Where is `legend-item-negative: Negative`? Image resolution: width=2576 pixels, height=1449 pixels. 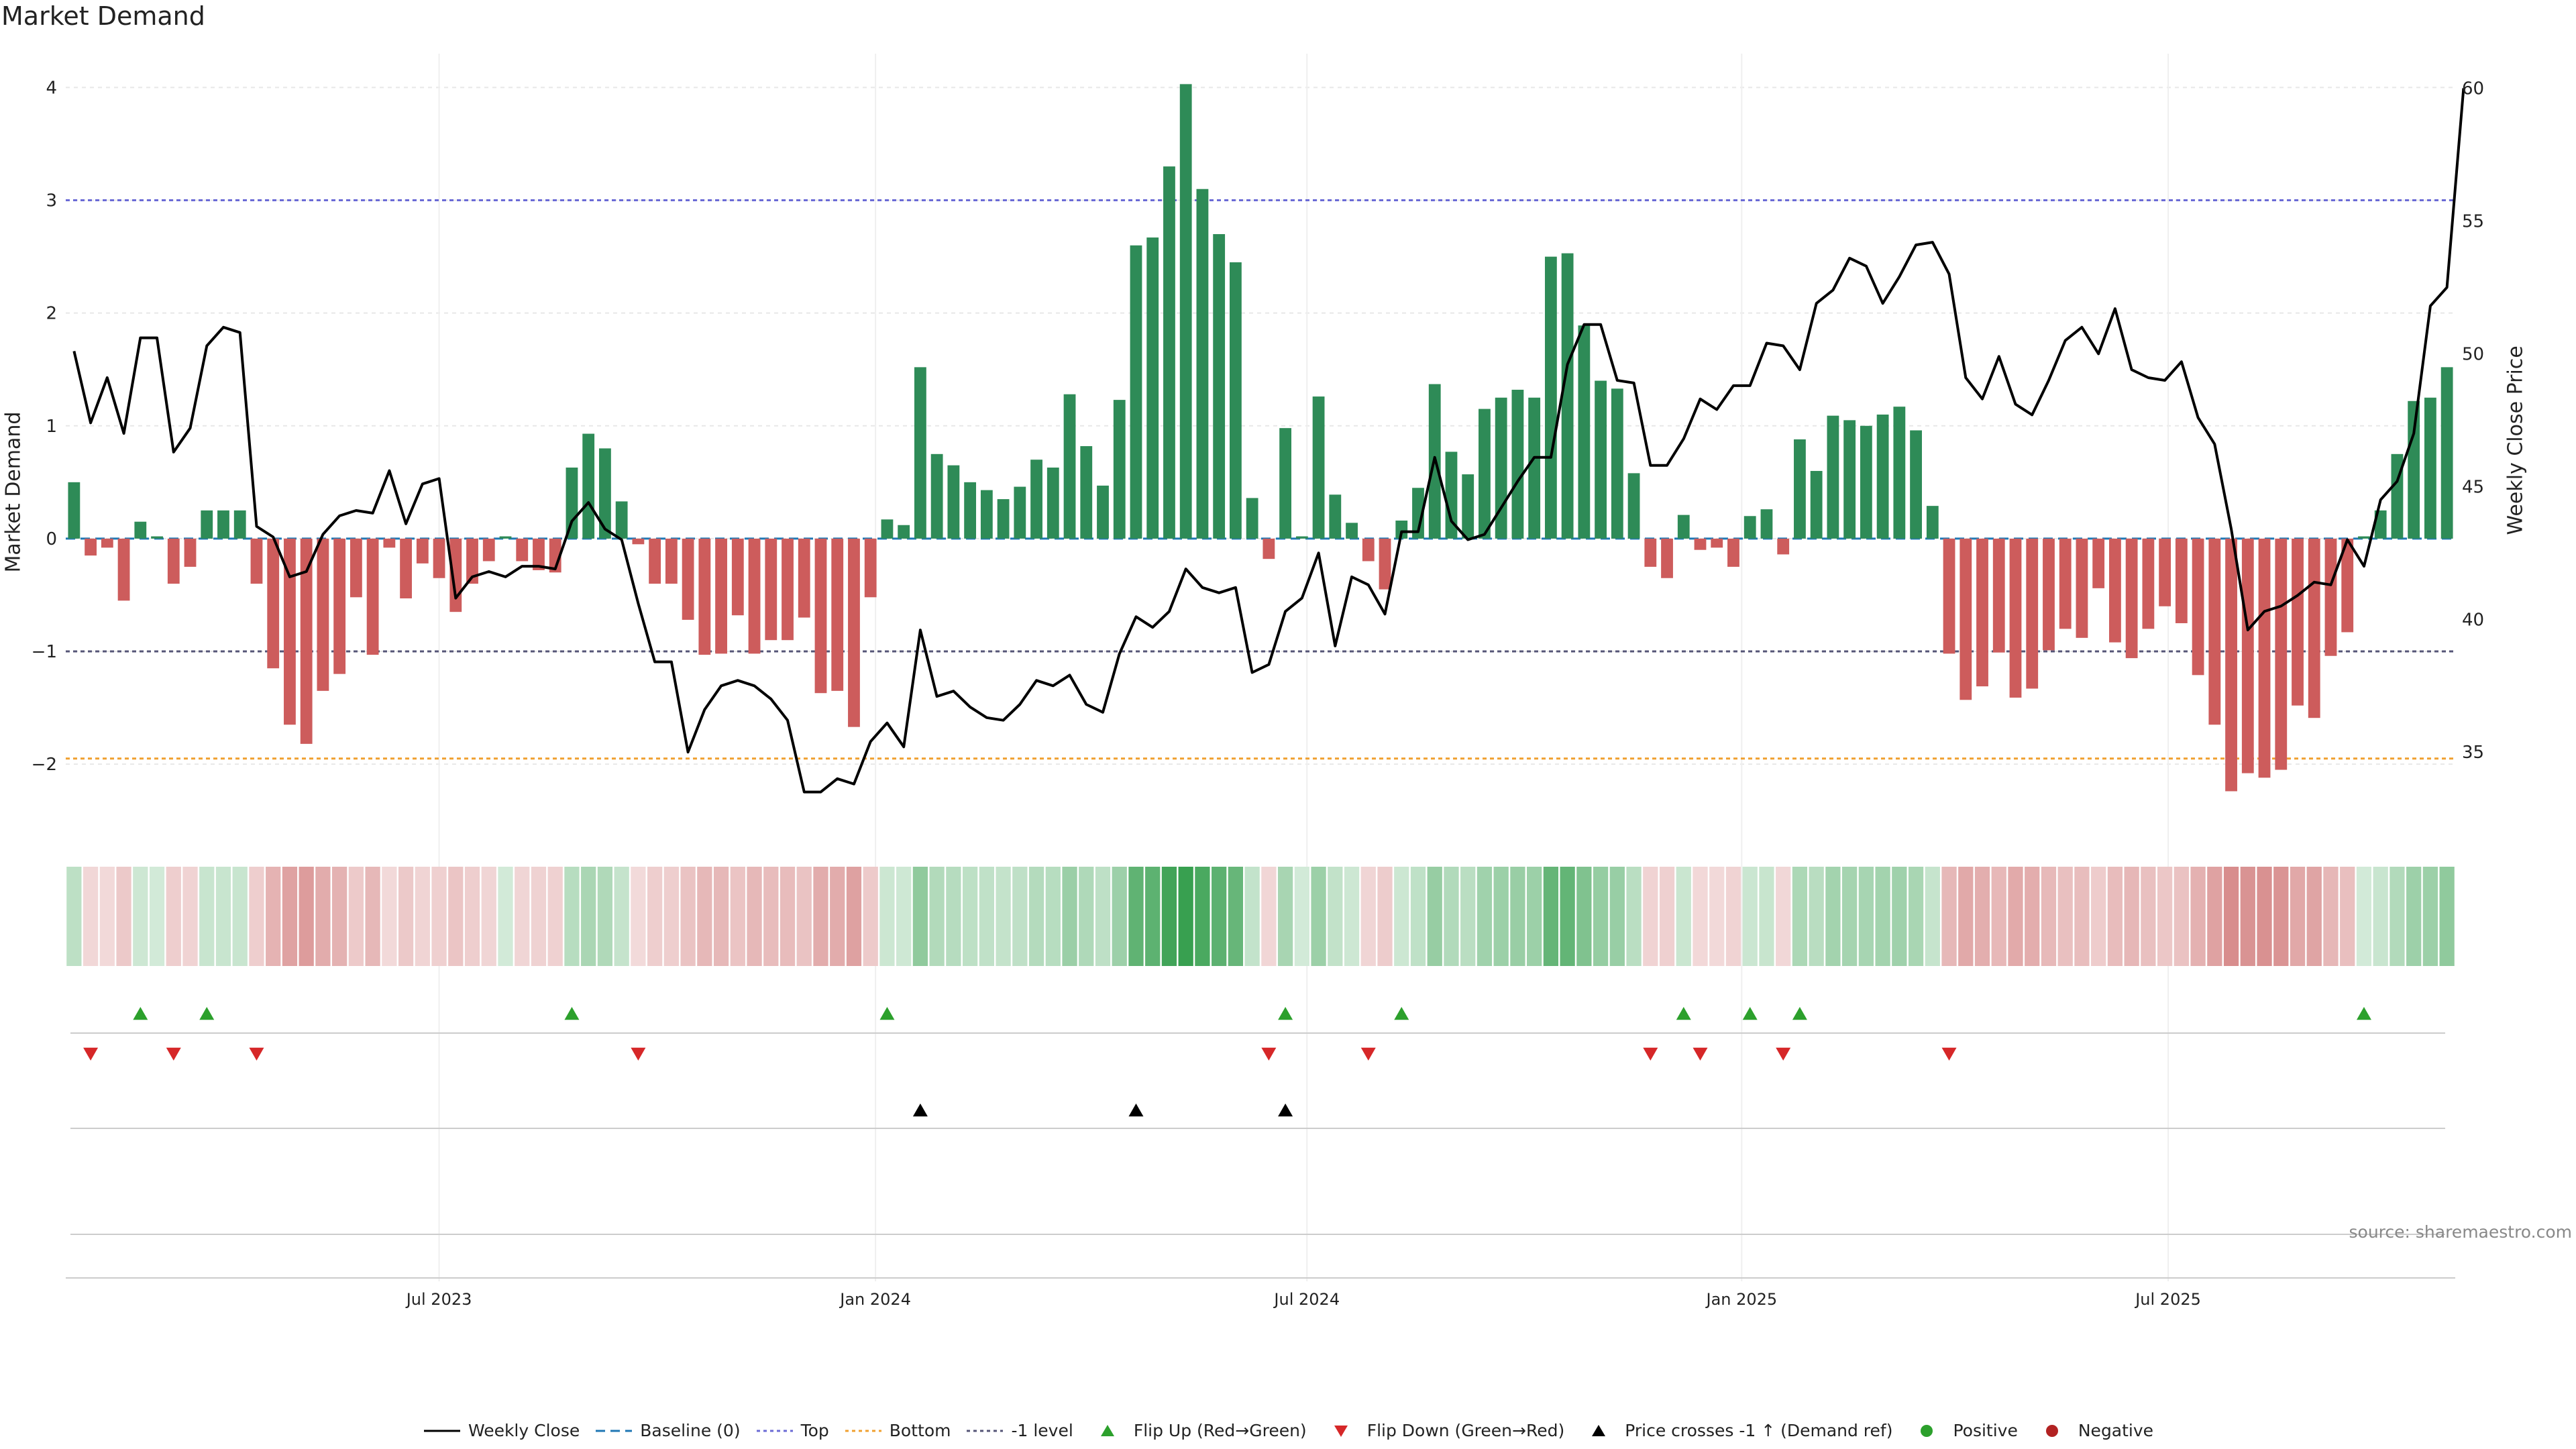
legend-item-negative: Negative is located at coordinates (2093, 1430).